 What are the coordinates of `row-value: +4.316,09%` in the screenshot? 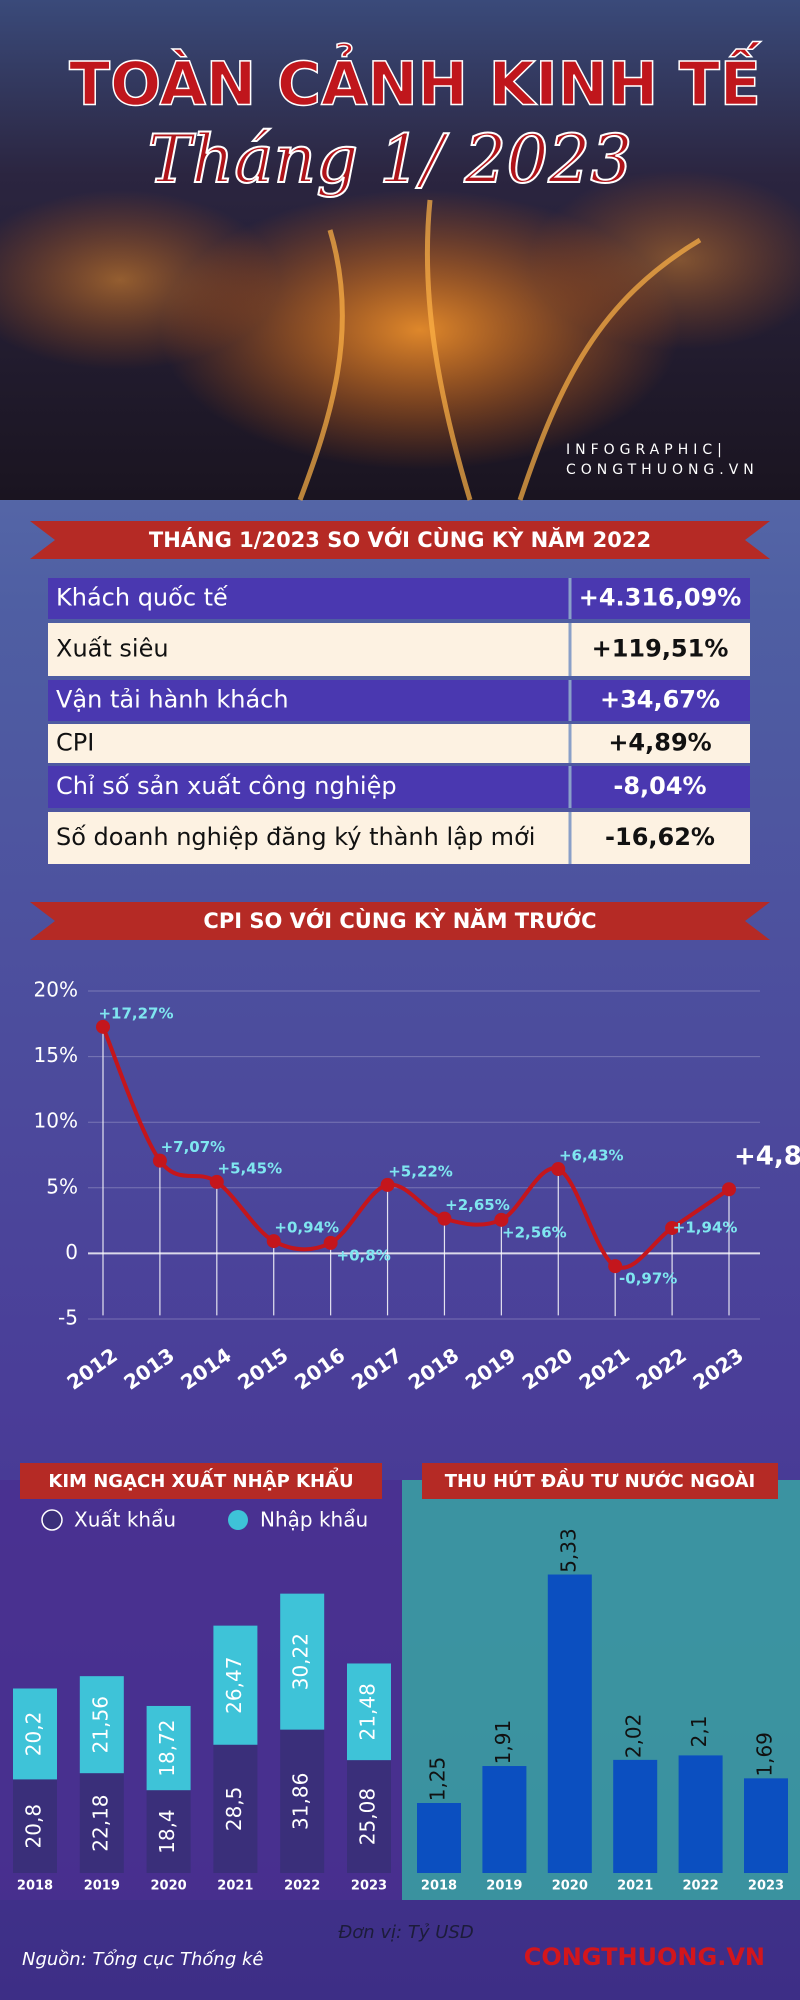 It's located at (660, 598).